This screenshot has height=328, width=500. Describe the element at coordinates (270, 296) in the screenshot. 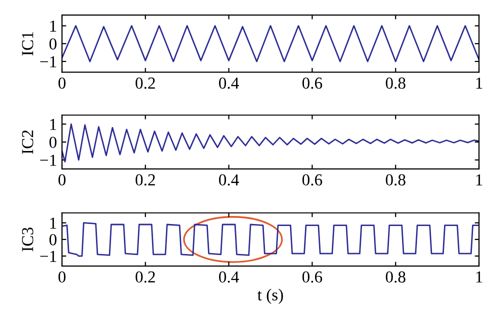

I see `x-axis-title: t (s)` at that location.